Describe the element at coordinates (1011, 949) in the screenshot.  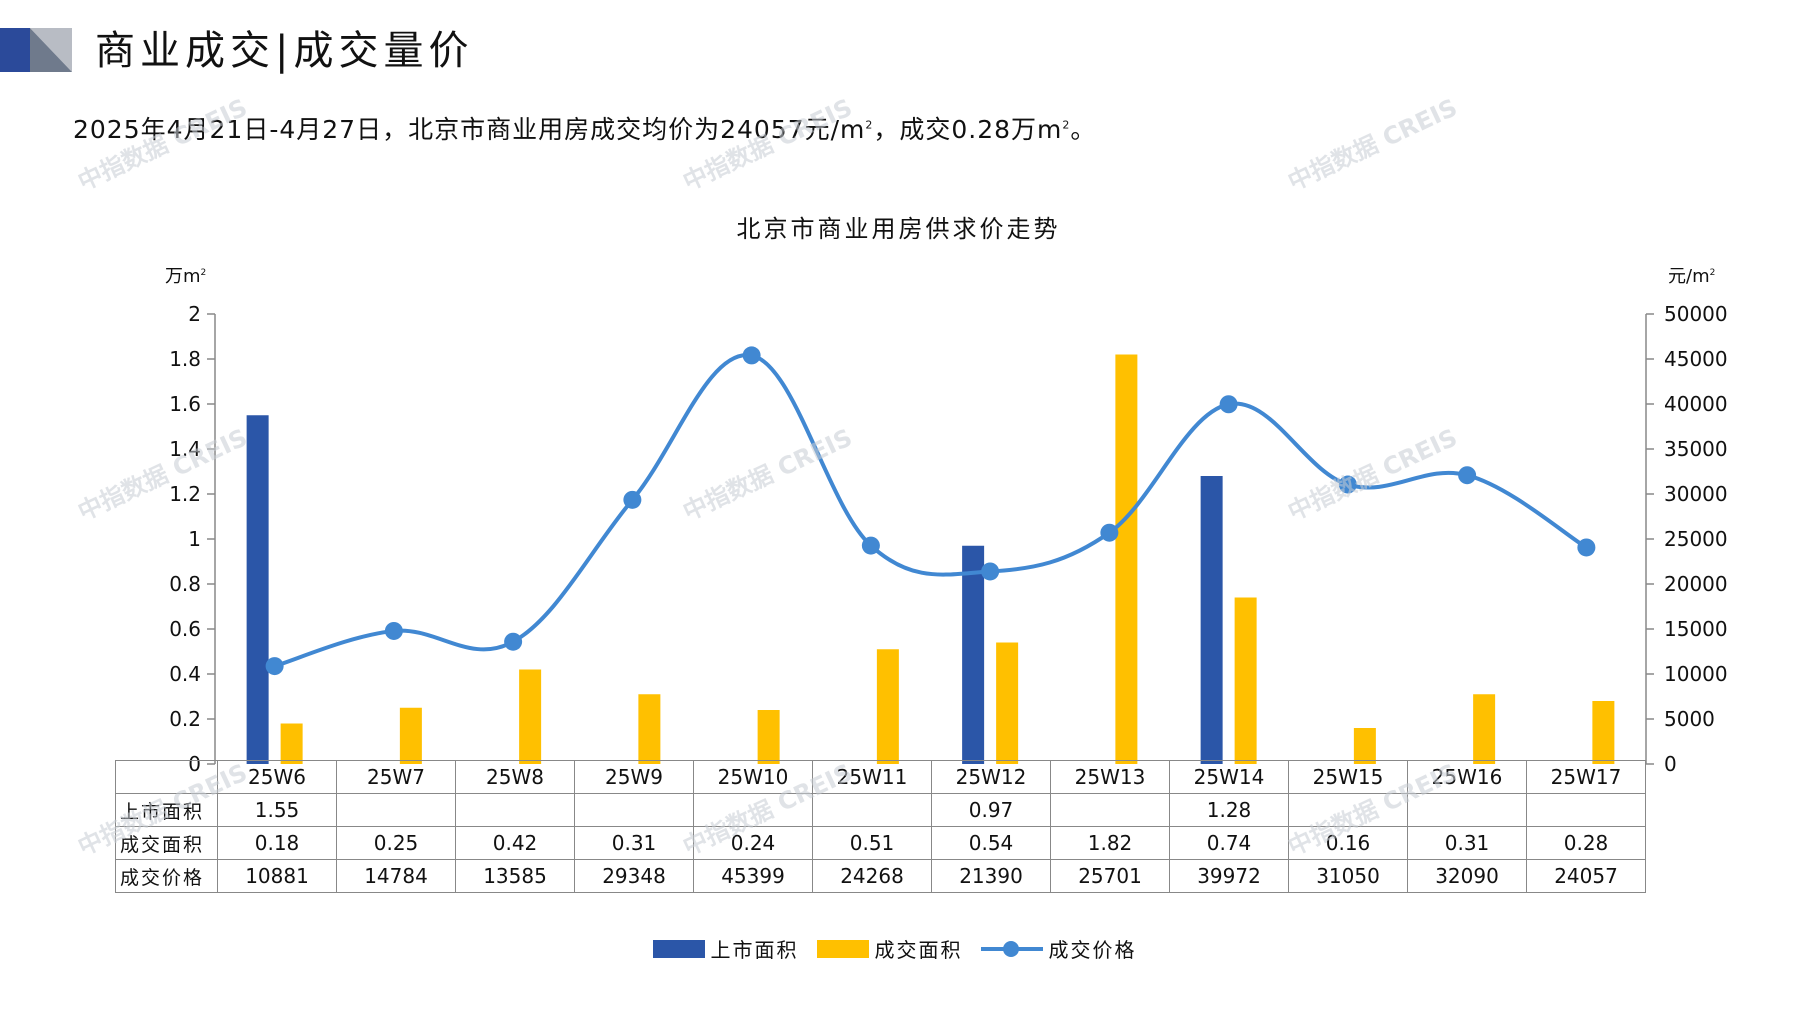
I see `legend-swatch-price` at that location.